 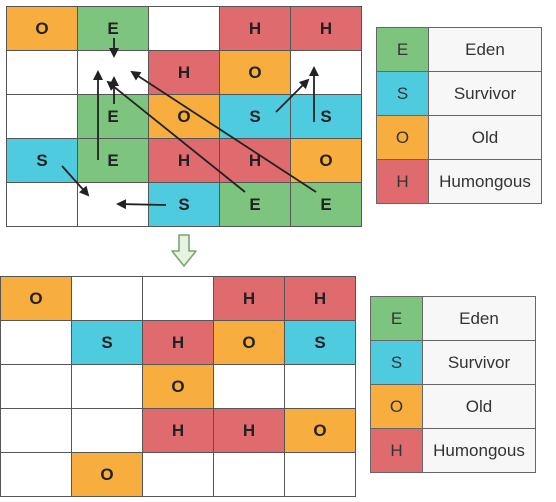 I want to click on legend-before: E Eden S Survivor O Old H Humongous, so click(x=459, y=115).